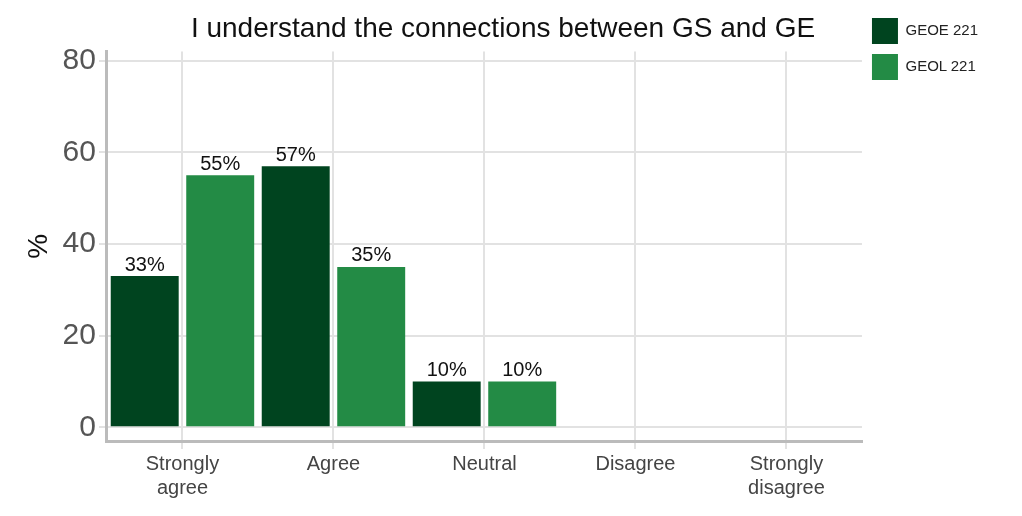 This screenshot has width=1022, height=516. Describe the element at coordinates (220, 162) in the screenshot. I see `data-label: 55%` at that location.